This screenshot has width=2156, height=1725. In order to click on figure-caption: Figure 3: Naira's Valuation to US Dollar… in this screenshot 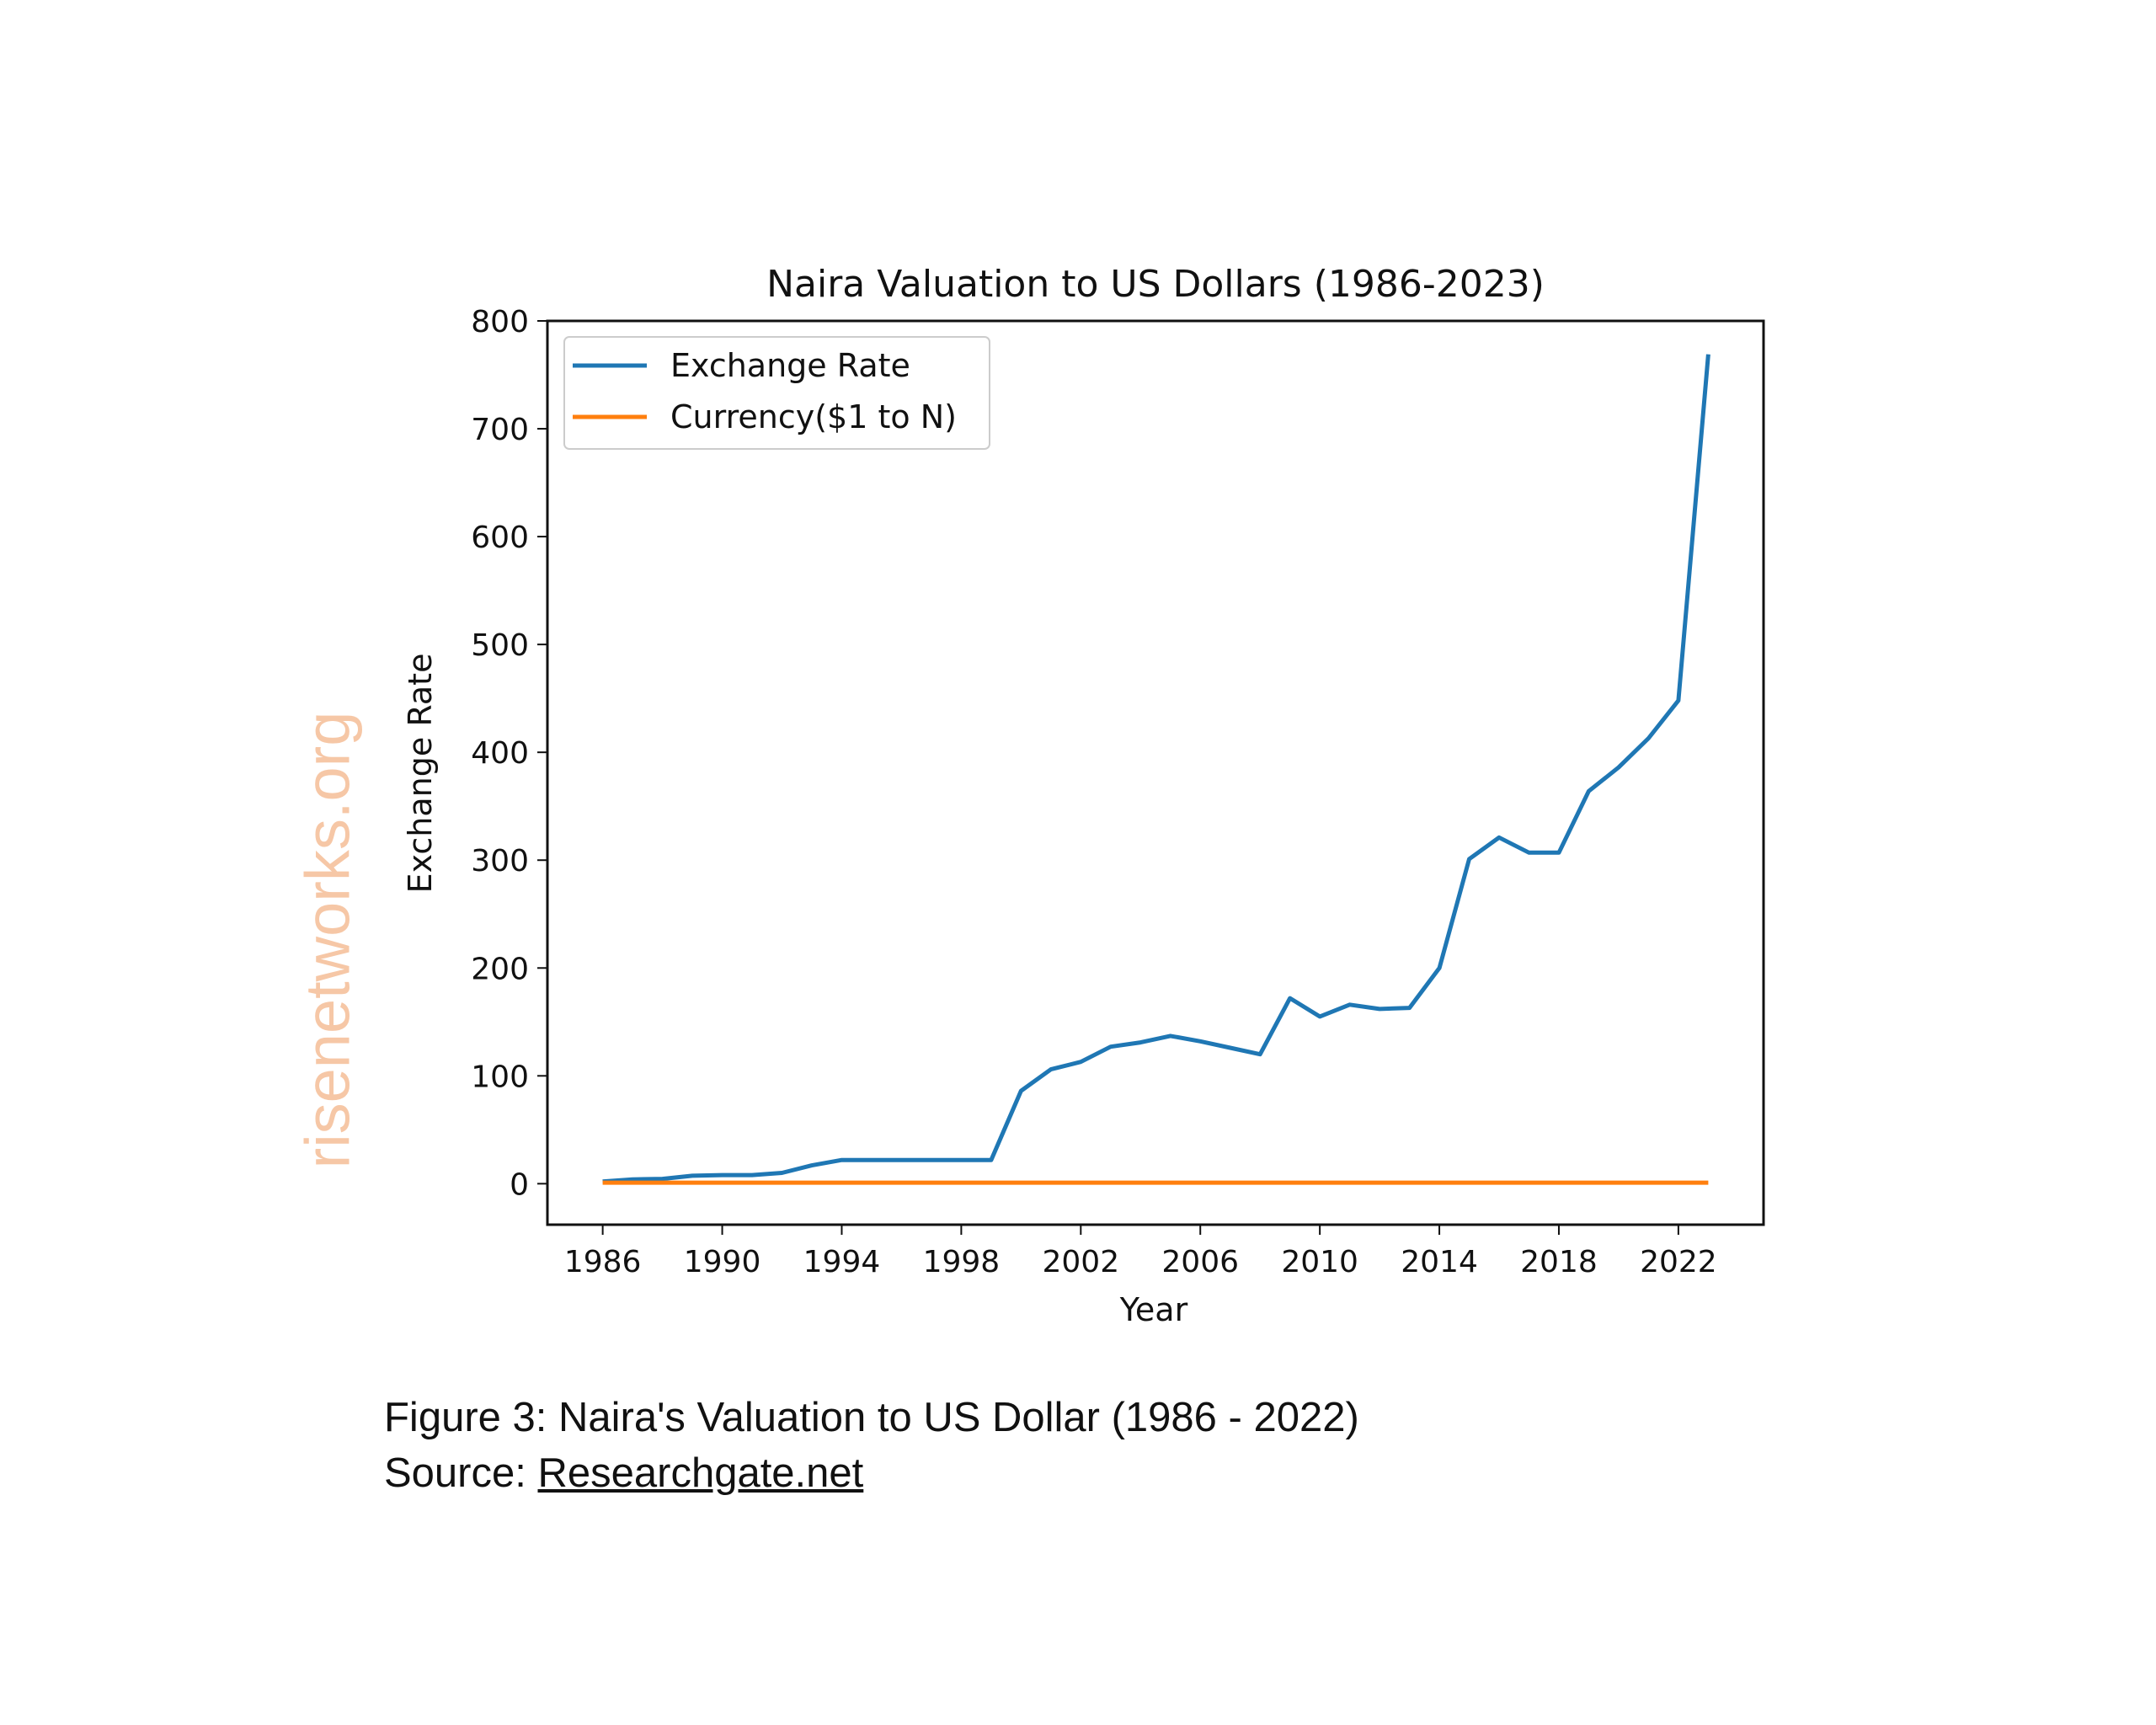, I will do `click(871, 1445)`.